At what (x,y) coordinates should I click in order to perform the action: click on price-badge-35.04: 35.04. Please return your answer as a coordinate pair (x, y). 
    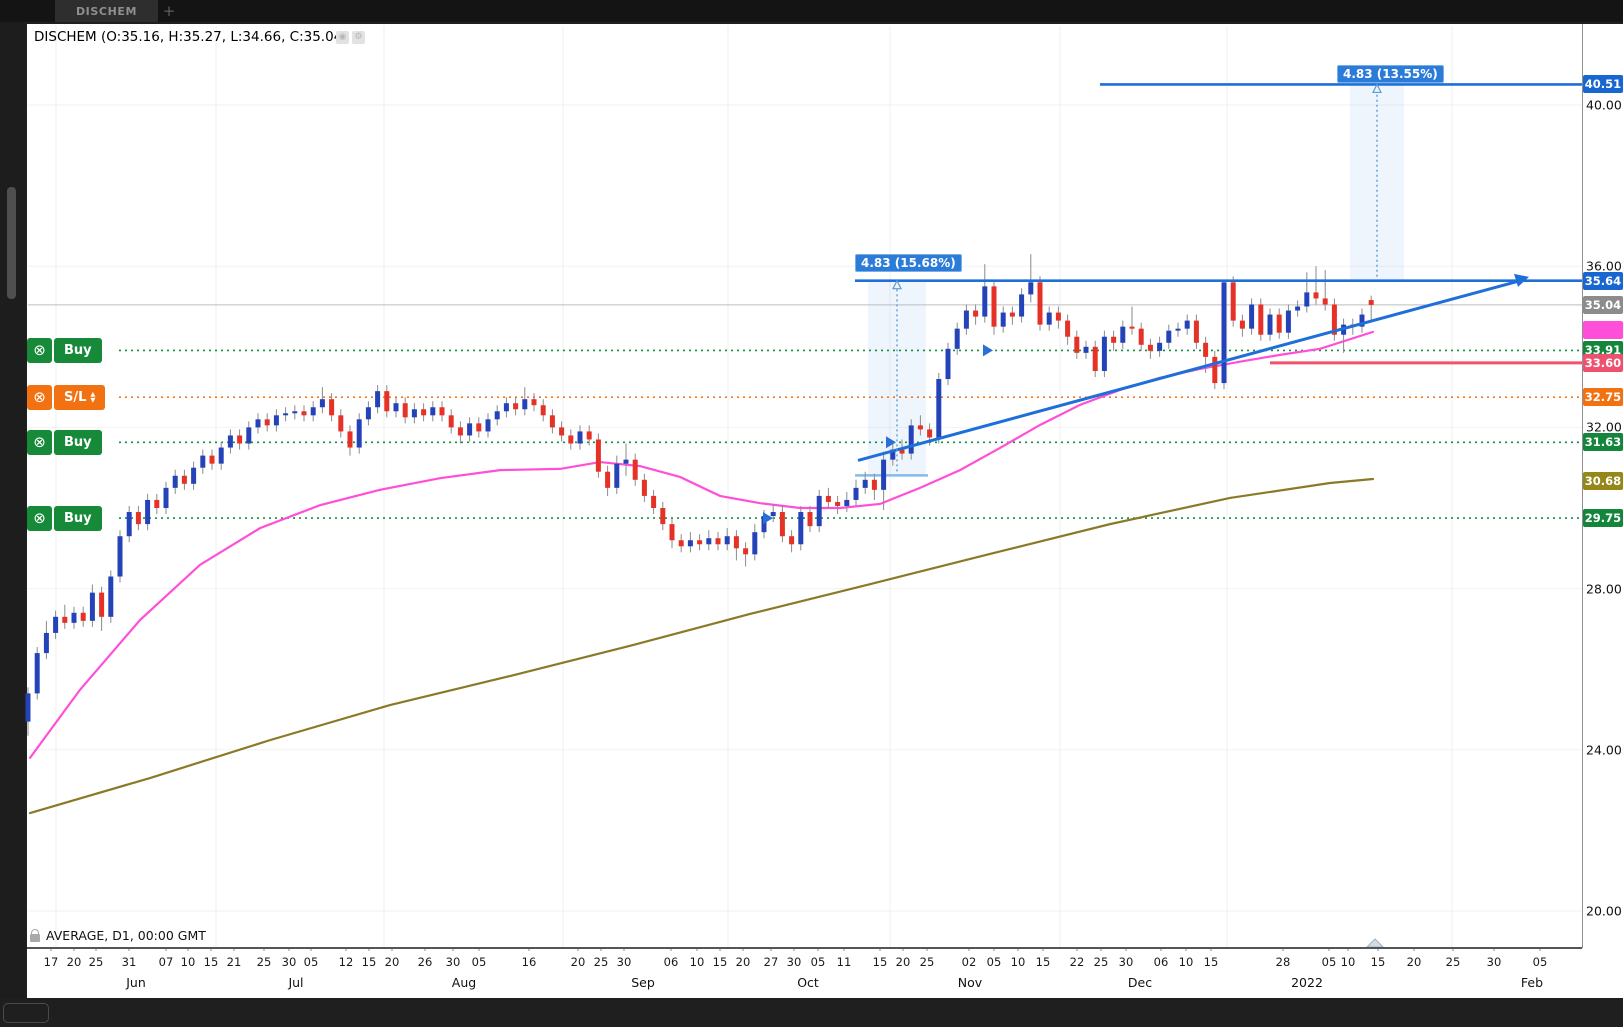
    Looking at the image, I should click on (1603, 304).